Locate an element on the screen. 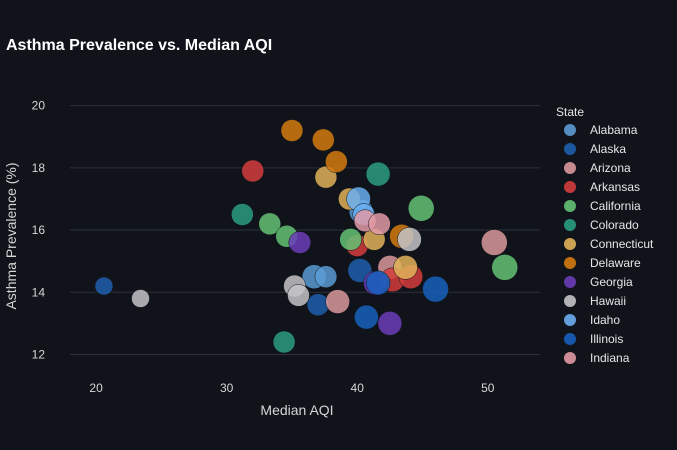  legend-label-alabama: Alabama is located at coordinates (614, 130).